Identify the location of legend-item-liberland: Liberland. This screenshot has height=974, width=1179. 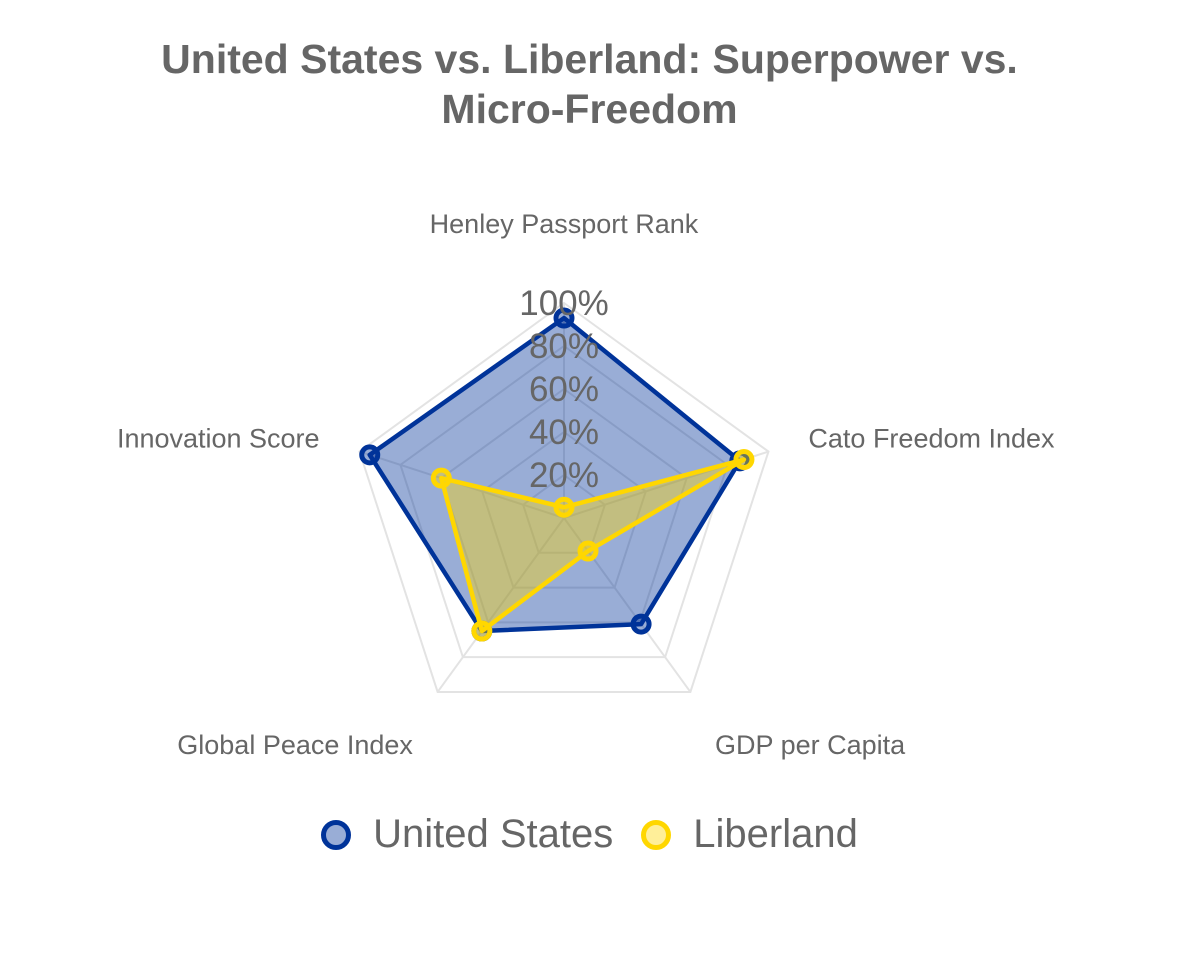
(749, 834).